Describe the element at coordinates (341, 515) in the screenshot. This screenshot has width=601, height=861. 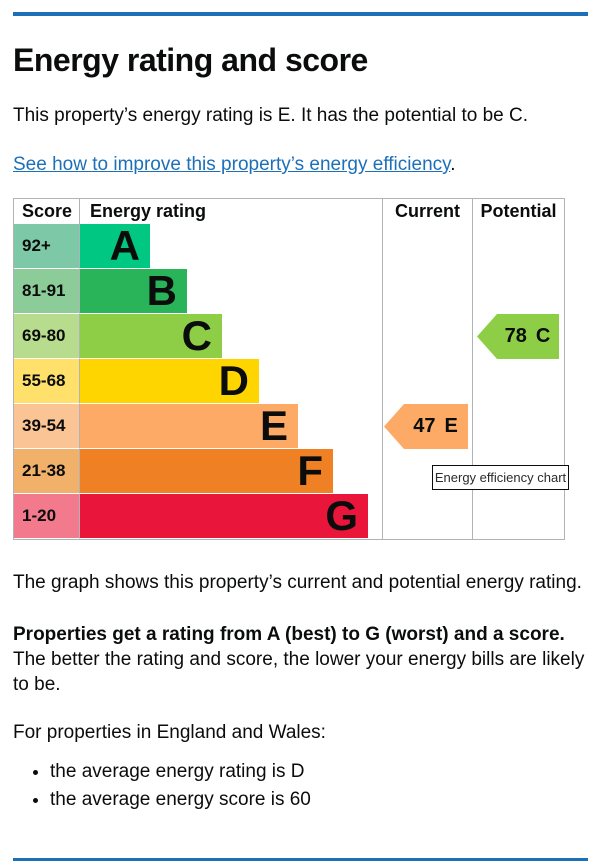
I see `band-letter: G` at that location.